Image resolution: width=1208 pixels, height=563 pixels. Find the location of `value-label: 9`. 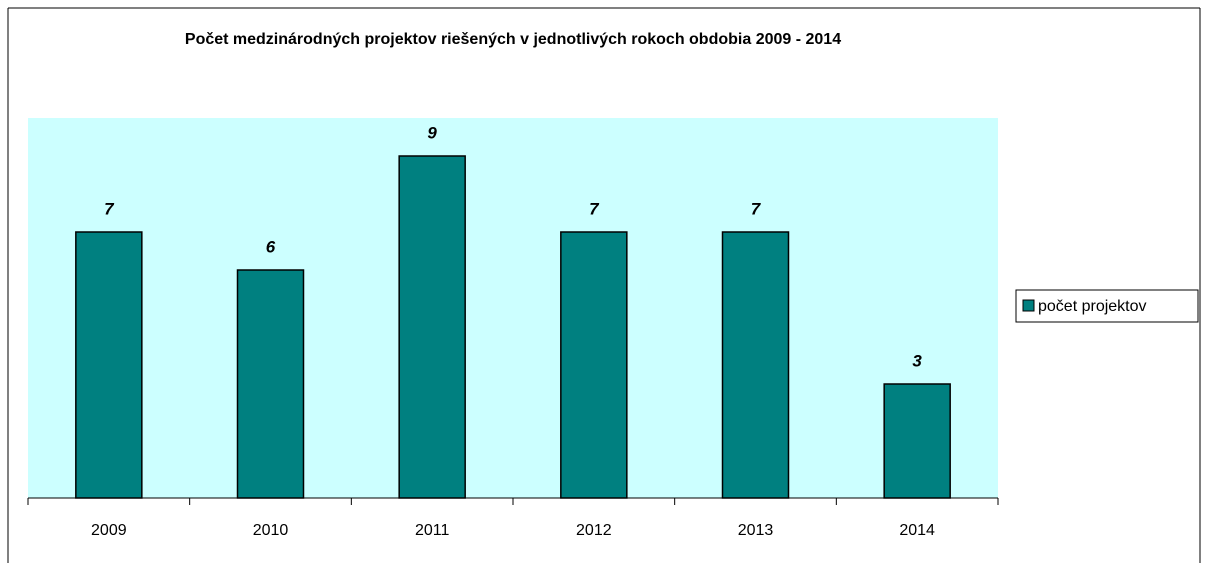

value-label: 9 is located at coordinates (432, 132).